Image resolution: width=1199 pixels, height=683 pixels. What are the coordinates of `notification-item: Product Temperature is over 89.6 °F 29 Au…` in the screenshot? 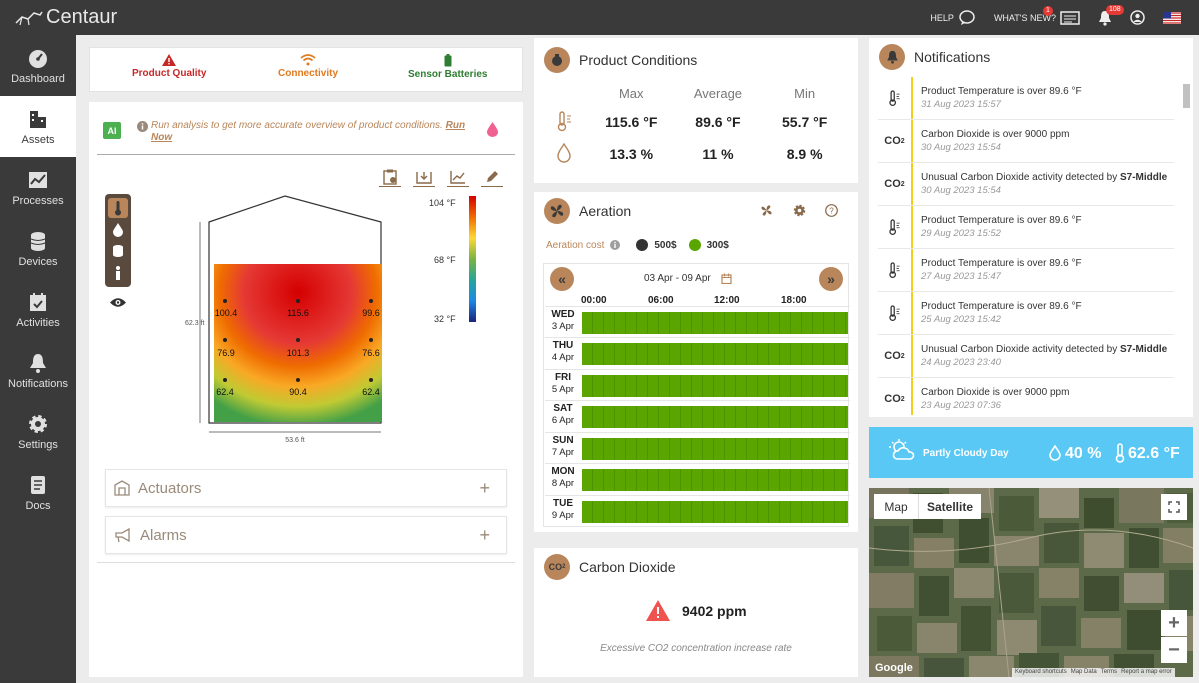 It's located at (1026, 227).